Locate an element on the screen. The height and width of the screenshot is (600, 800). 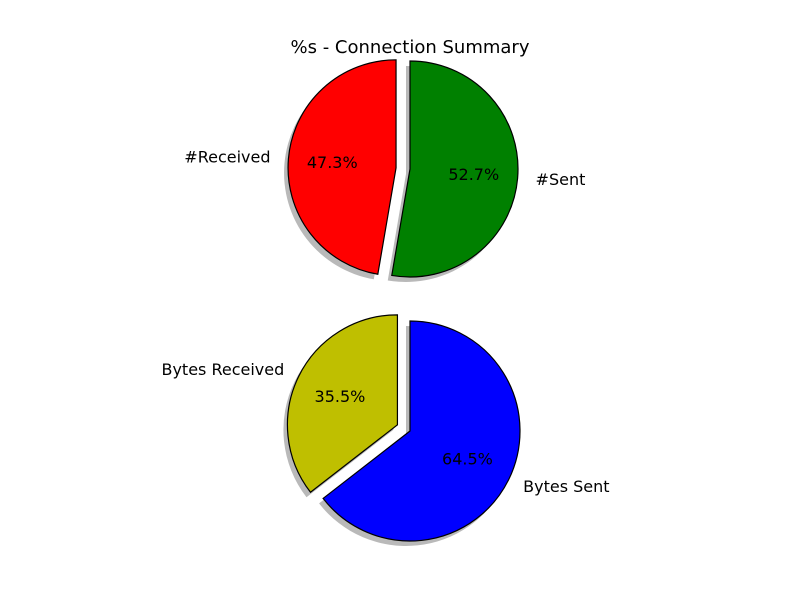
slice-percent-received: 47.3% is located at coordinates (332, 162).